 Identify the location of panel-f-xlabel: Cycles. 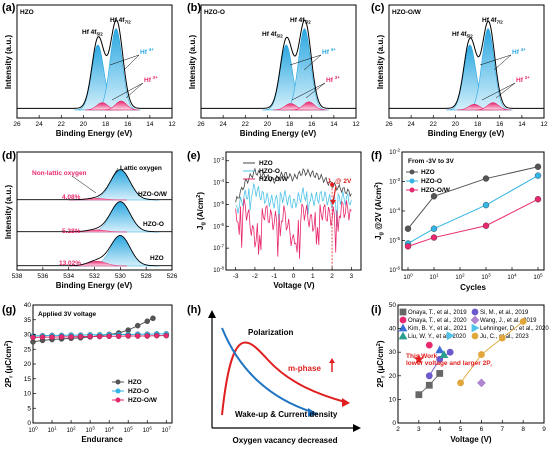
(473, 287).